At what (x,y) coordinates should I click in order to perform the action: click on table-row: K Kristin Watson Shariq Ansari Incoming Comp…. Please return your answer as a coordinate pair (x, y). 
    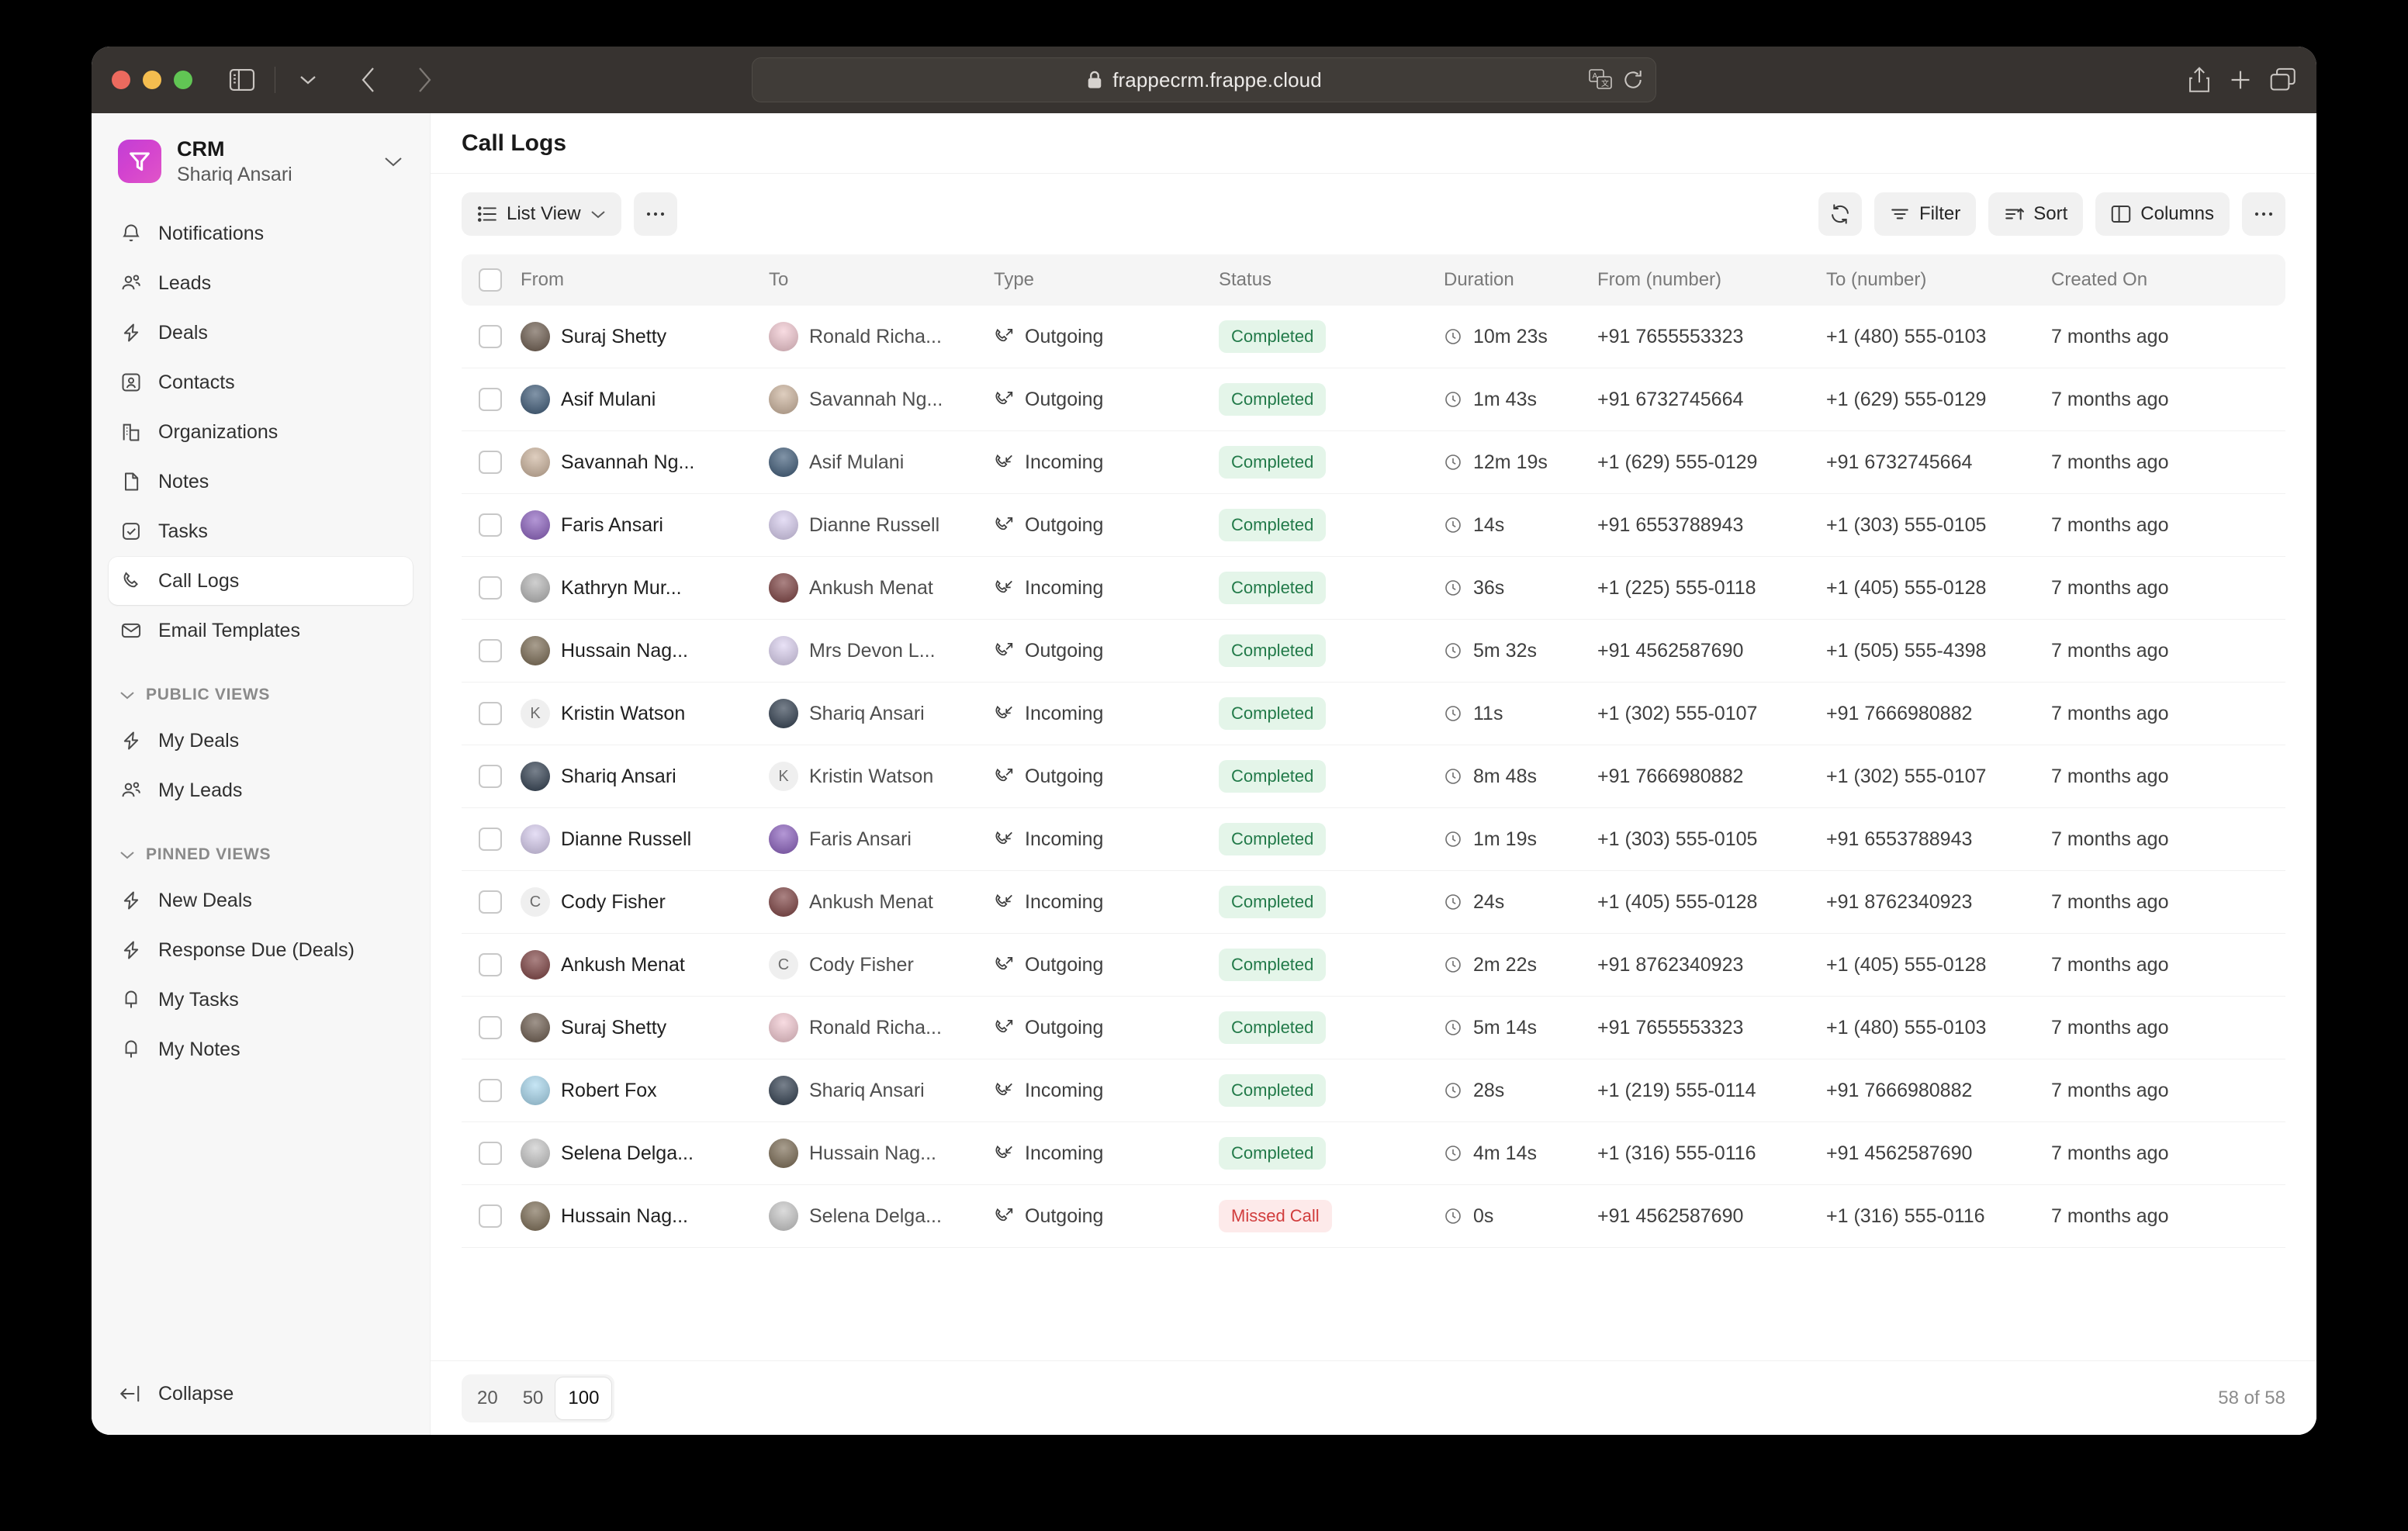
    Looking at the image, I should click on (1374, 714).